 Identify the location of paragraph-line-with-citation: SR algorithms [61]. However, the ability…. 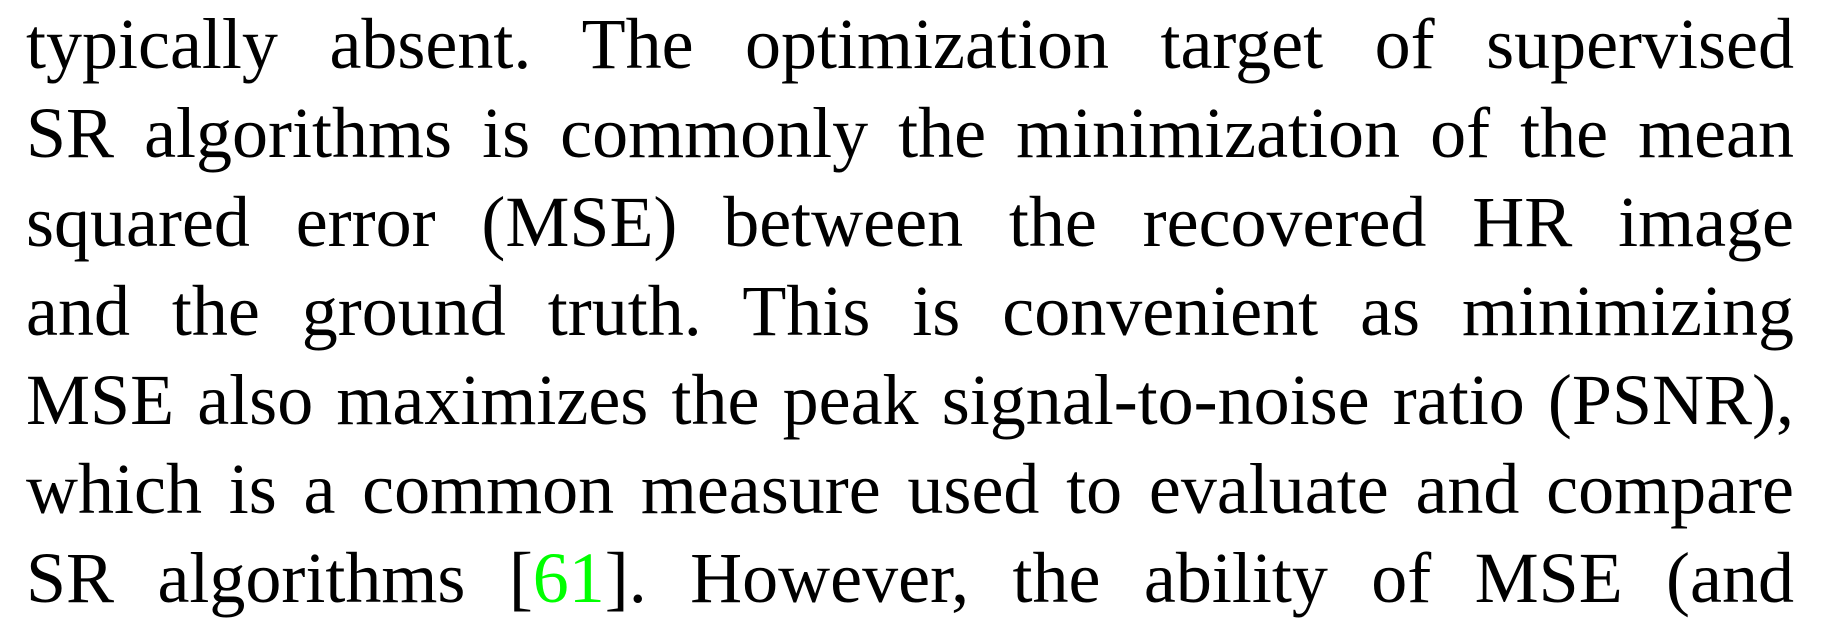
(910, 578).